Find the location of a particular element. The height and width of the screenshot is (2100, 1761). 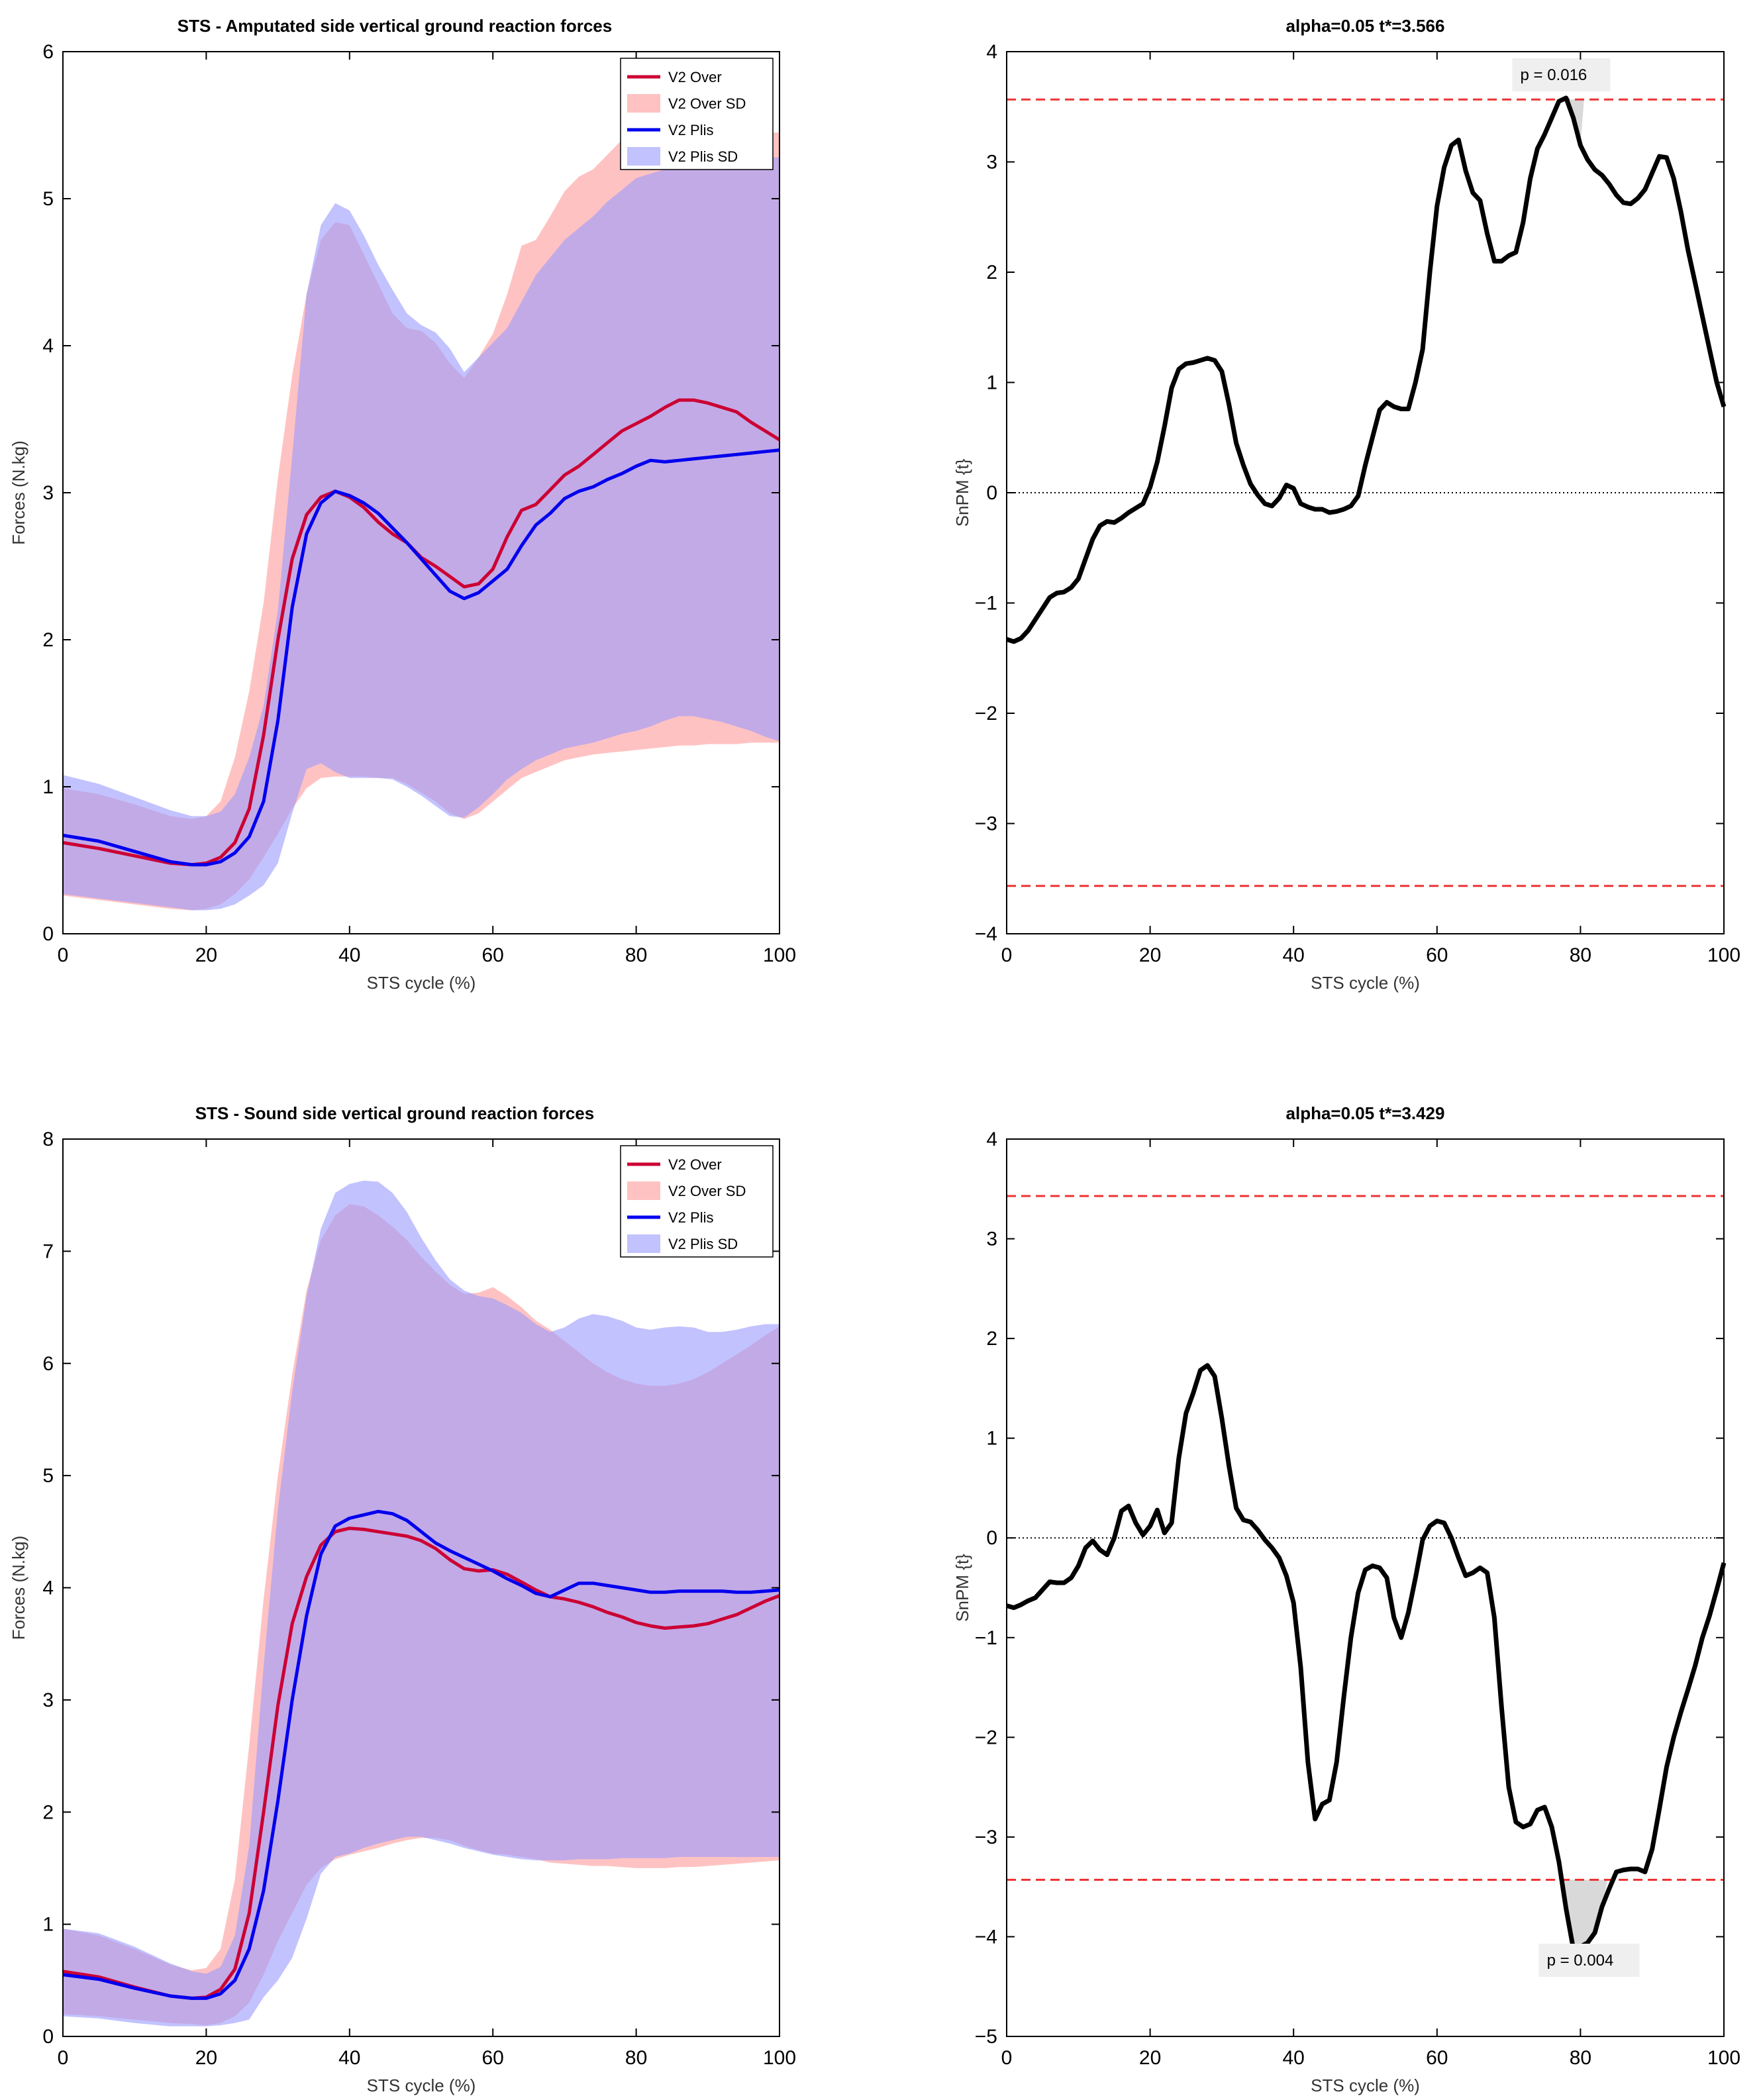

y-tick-label: −5 is located at coordinates (986, 2037).